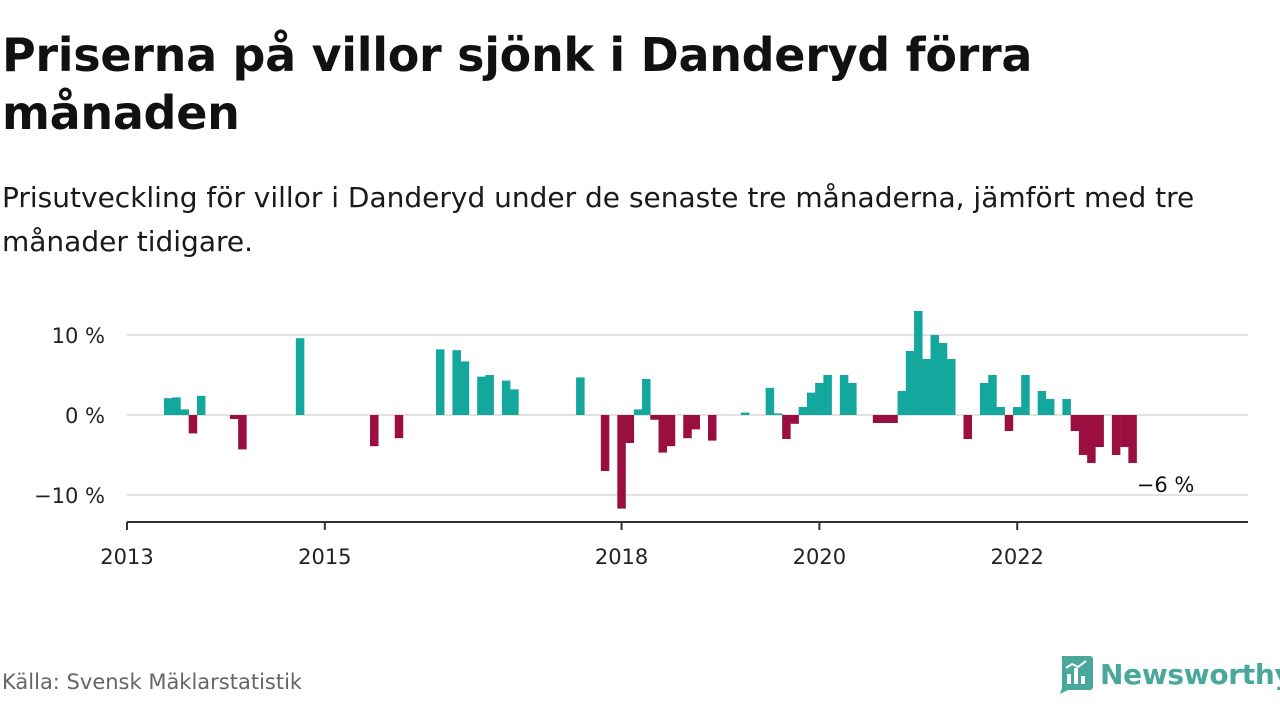 The image size is (1280, 720). I want to click on source-note: Källa: Svensk Mäklarstatistik, so click(152, 682).